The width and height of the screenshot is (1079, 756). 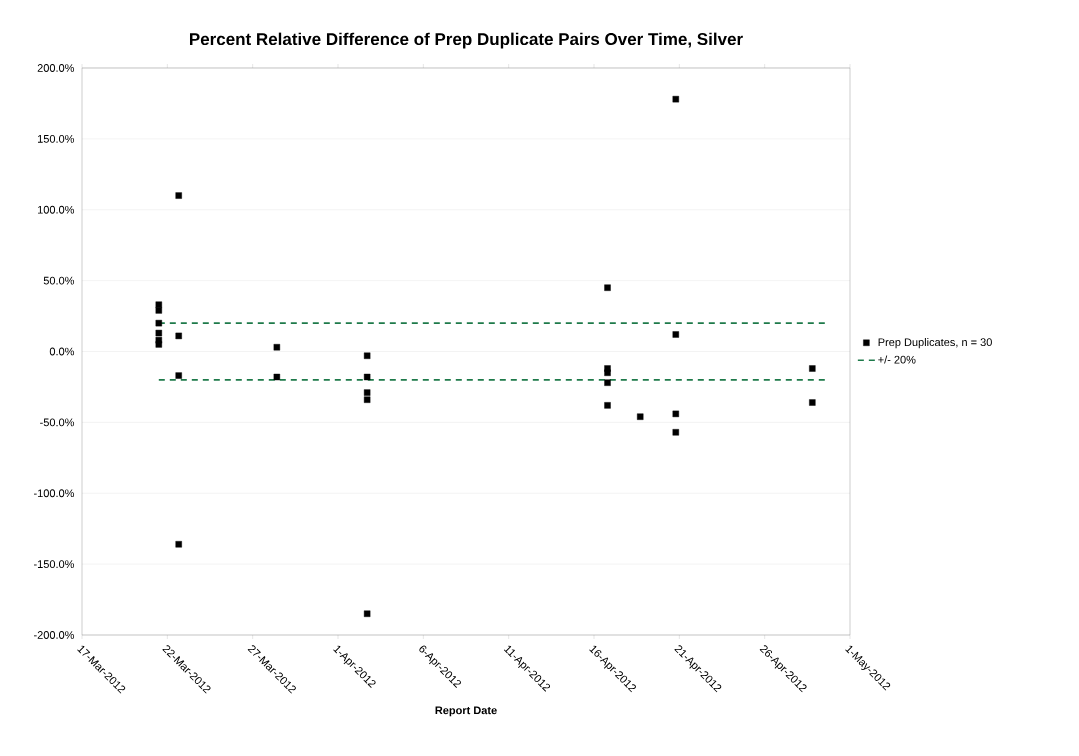 What do you see at coordinates (62, 351) in the screenshot?
I see `y-tick-label: 0.0%` at bounding box center [62, 351].